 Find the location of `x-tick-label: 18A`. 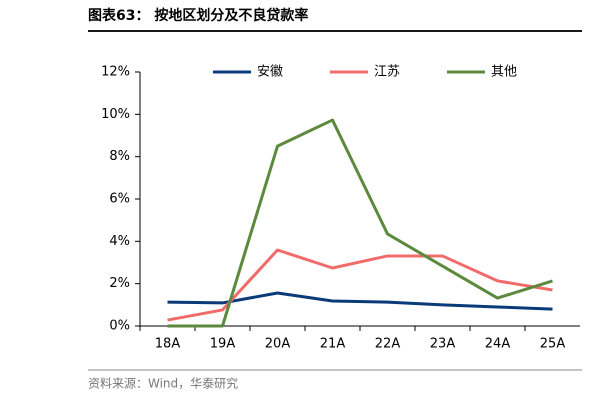

x-tick-label: 18A is located at coordinates (168, 344).